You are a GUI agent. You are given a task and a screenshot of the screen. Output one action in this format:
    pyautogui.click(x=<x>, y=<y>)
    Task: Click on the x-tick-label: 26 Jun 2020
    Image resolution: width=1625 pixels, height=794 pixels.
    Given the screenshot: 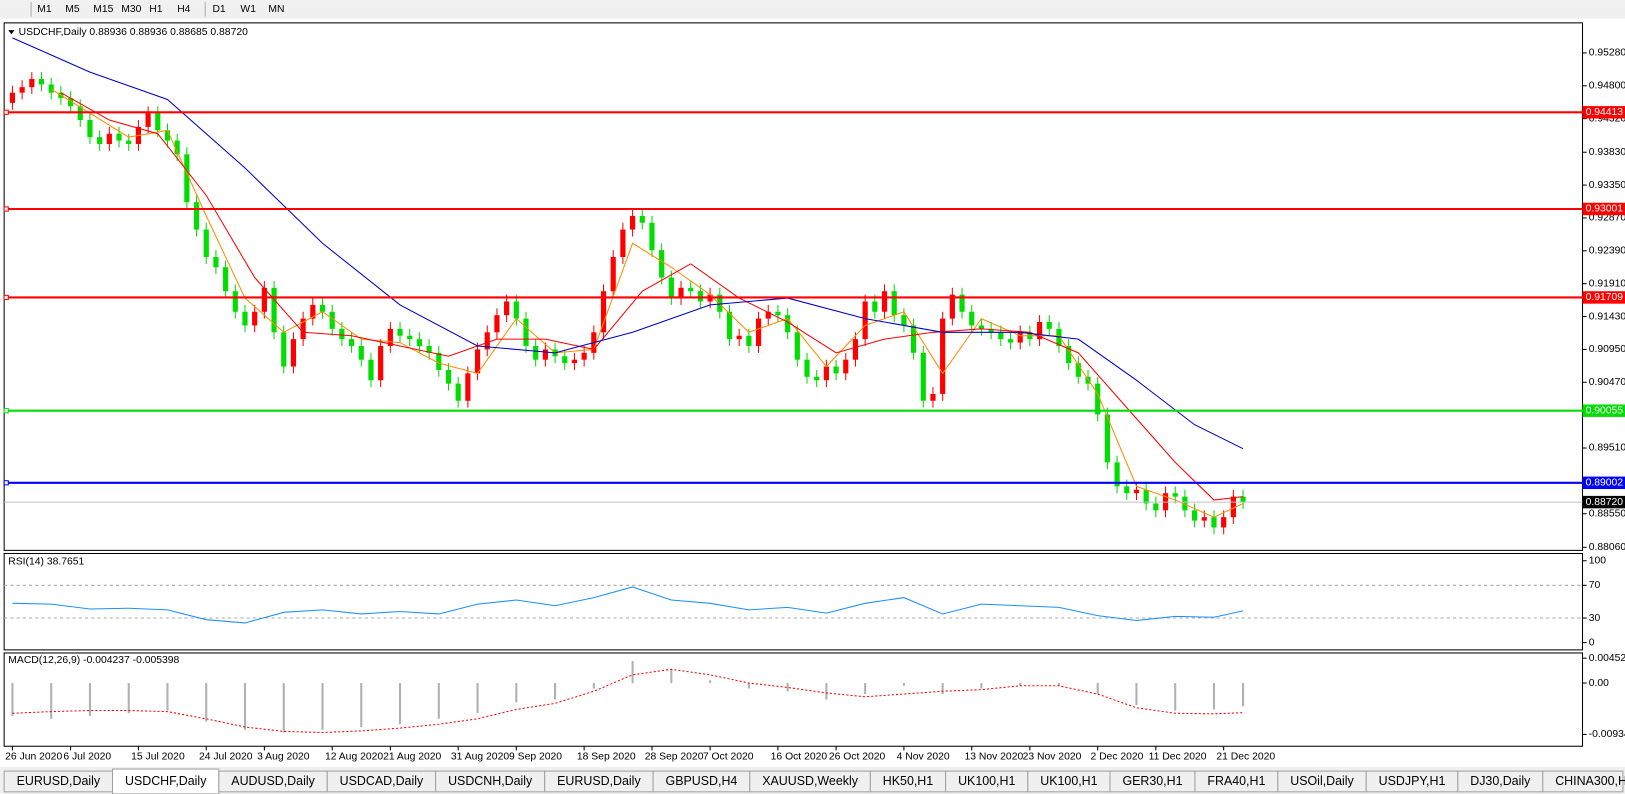 What is the action you would take?
    pyautogui.click(x=33, y=756)
    